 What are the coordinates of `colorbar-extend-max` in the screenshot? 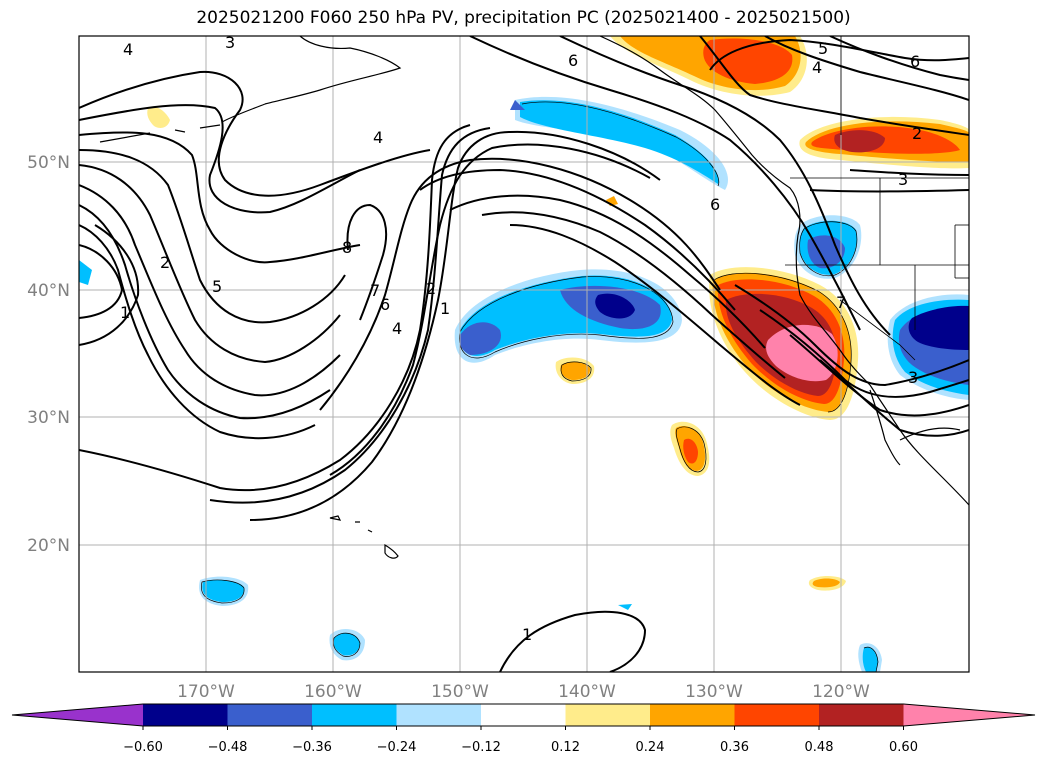 It's located at (969, 715).